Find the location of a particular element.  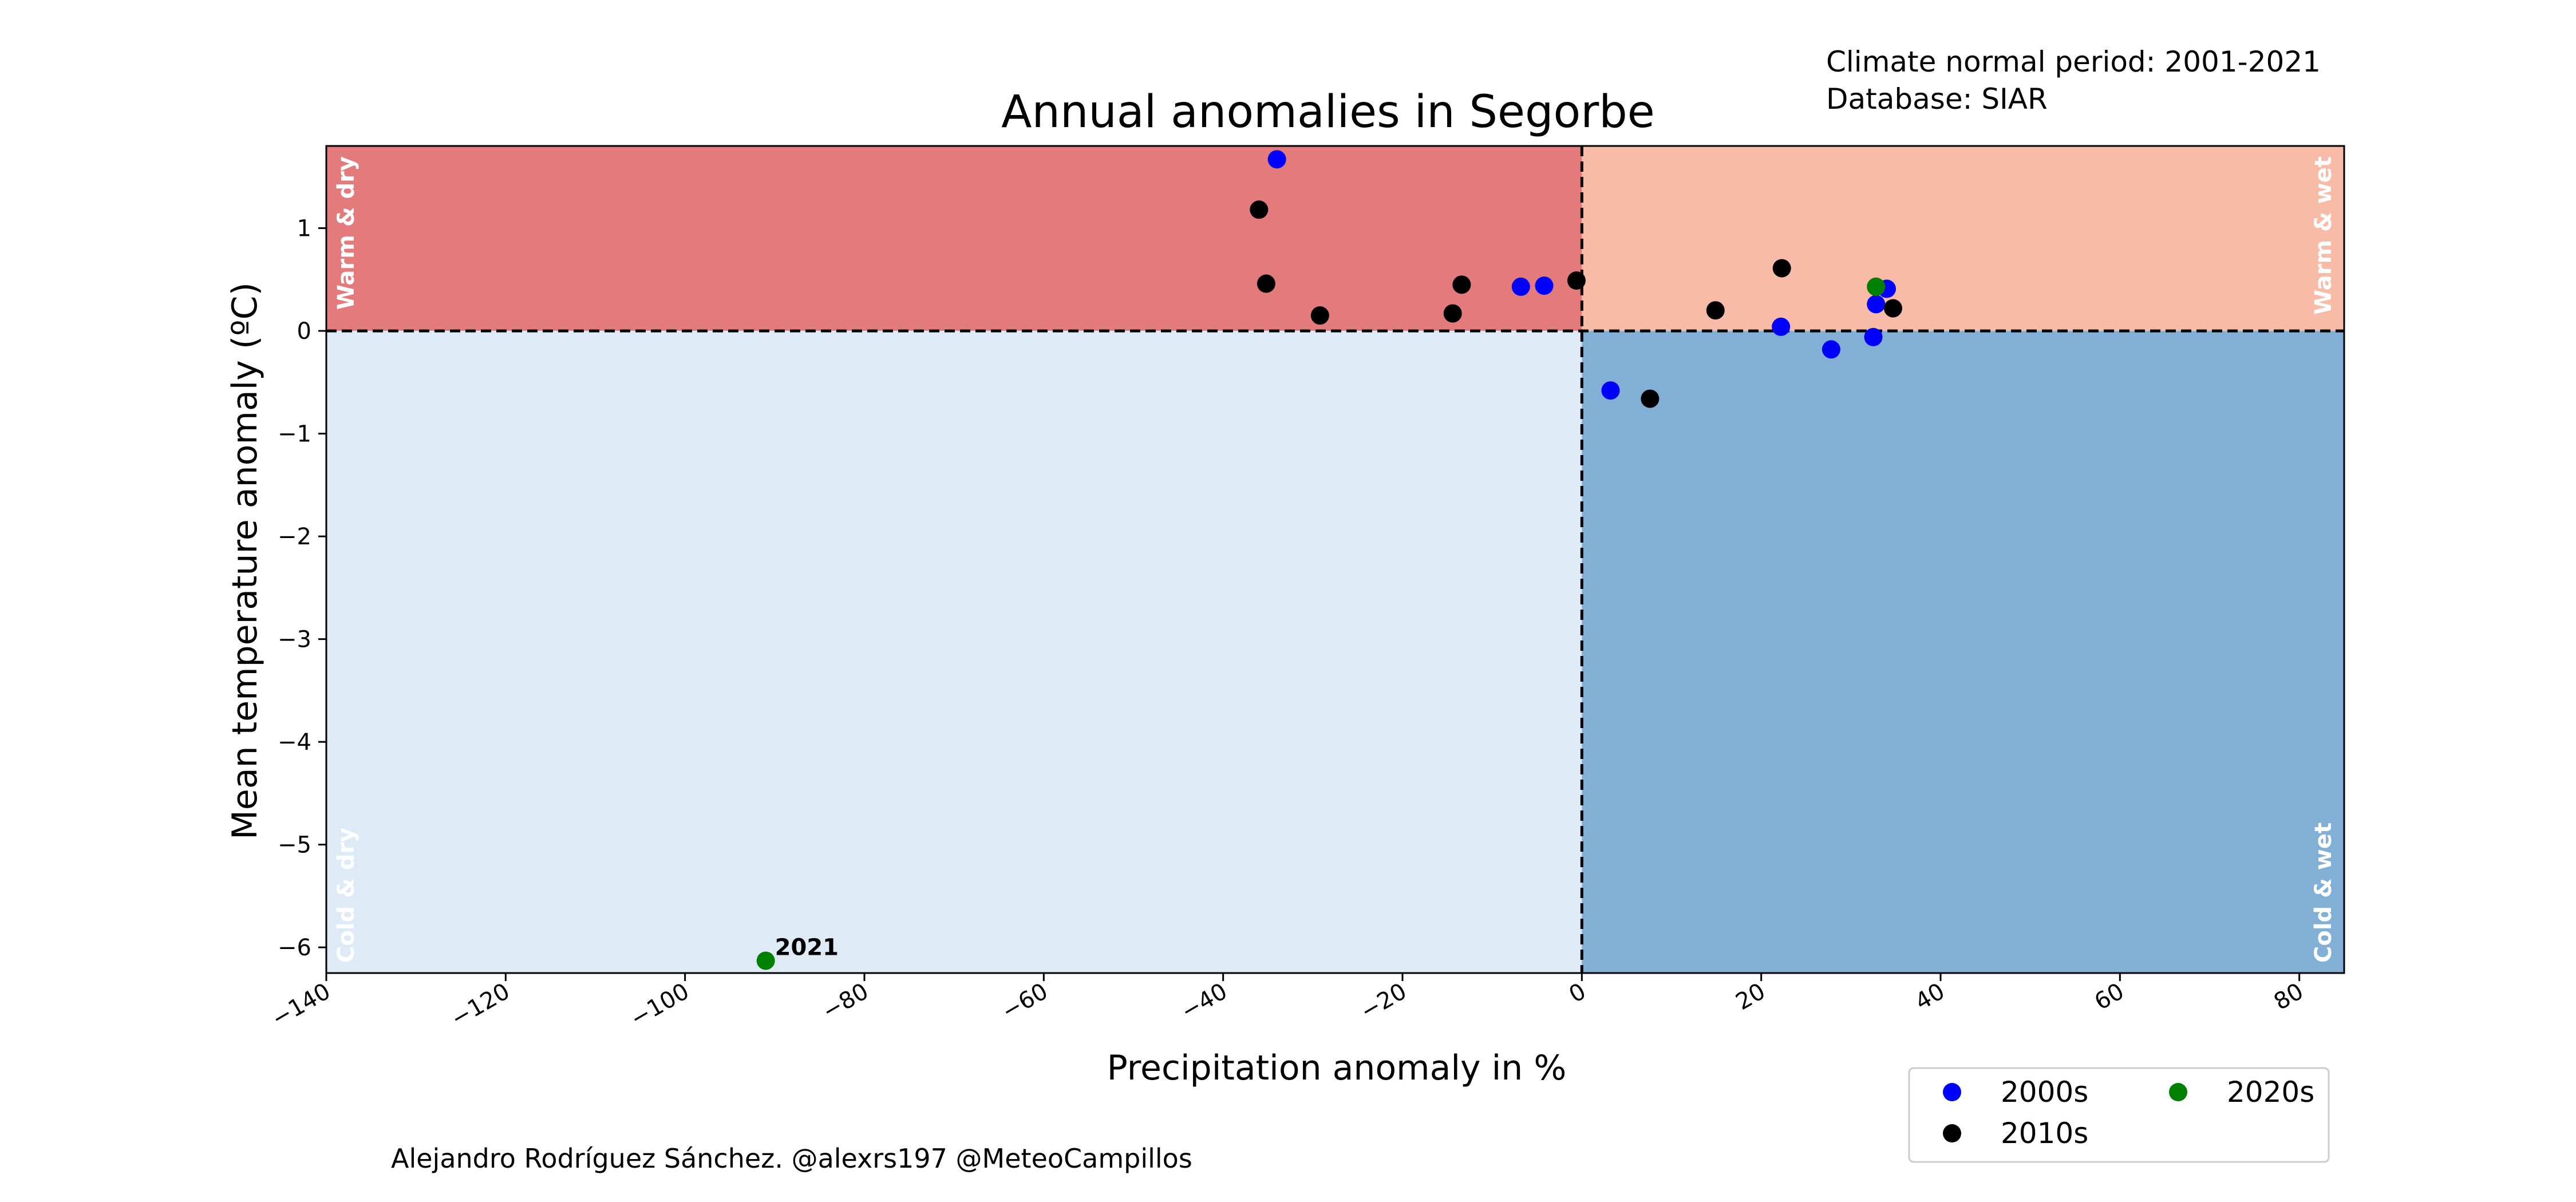

y-tick-label: −4 is located at coordinates (294, 743).